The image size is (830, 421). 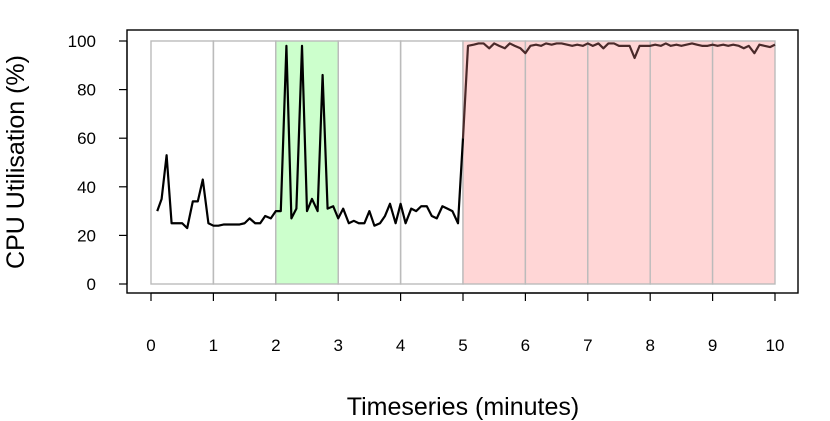 What do you see at coordinates (91, 284) in the screenshot?
I see `y-tick-label: 0` at bounding box center [91, 284].